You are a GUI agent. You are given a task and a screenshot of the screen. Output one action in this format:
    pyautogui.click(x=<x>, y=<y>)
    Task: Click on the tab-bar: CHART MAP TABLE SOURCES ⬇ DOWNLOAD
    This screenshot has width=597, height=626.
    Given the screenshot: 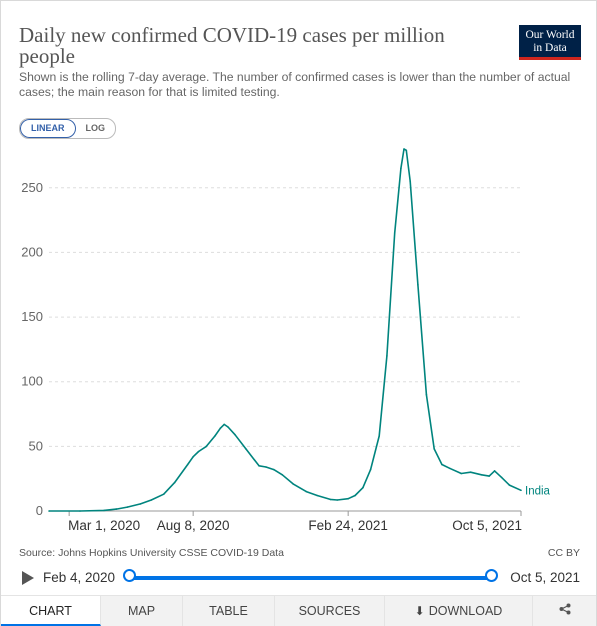 What is the action you would take?
    pyautogui.click(x=298, y=610)
    